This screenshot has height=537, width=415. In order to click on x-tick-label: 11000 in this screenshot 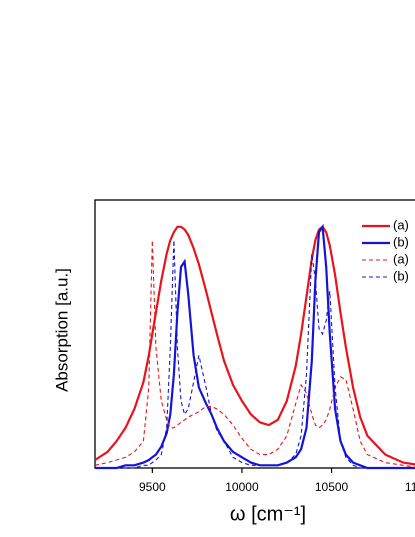, I will do `click(410, 487)`.